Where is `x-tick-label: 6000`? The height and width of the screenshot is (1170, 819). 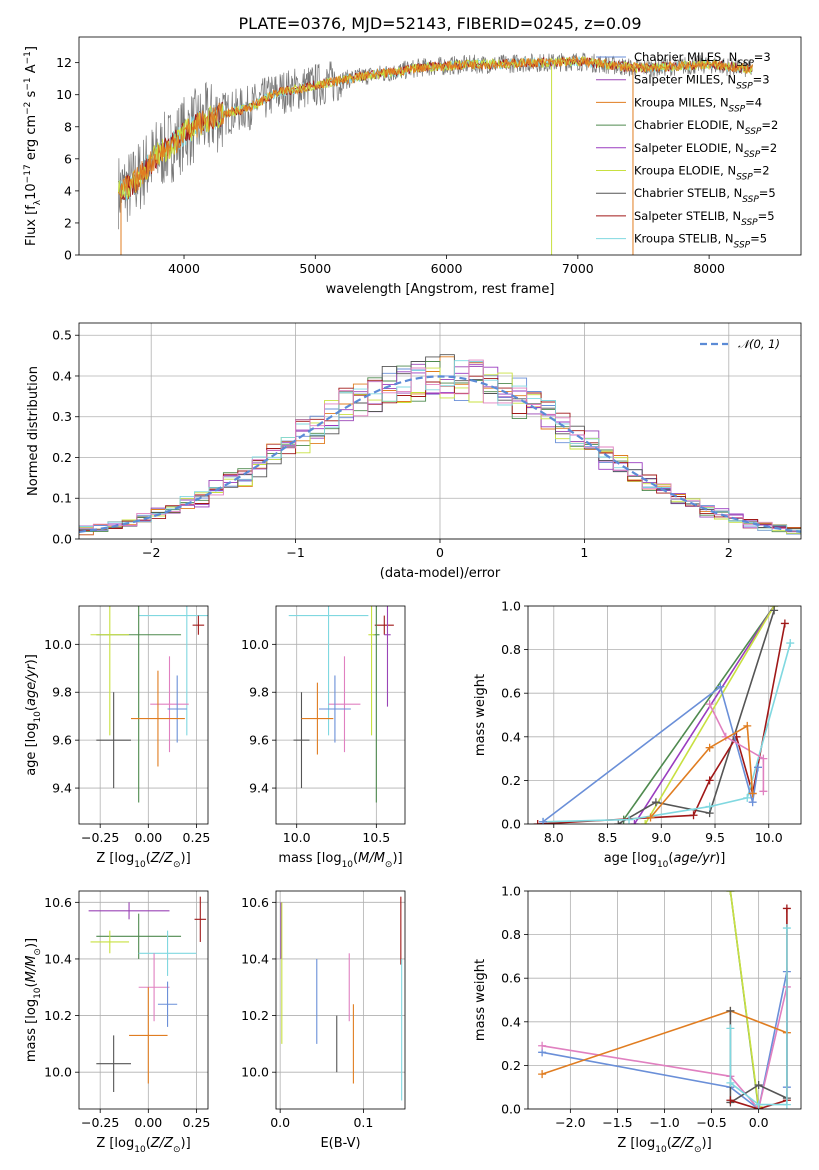 x-tick-label: 6000 is located at coordinates (447, 268).